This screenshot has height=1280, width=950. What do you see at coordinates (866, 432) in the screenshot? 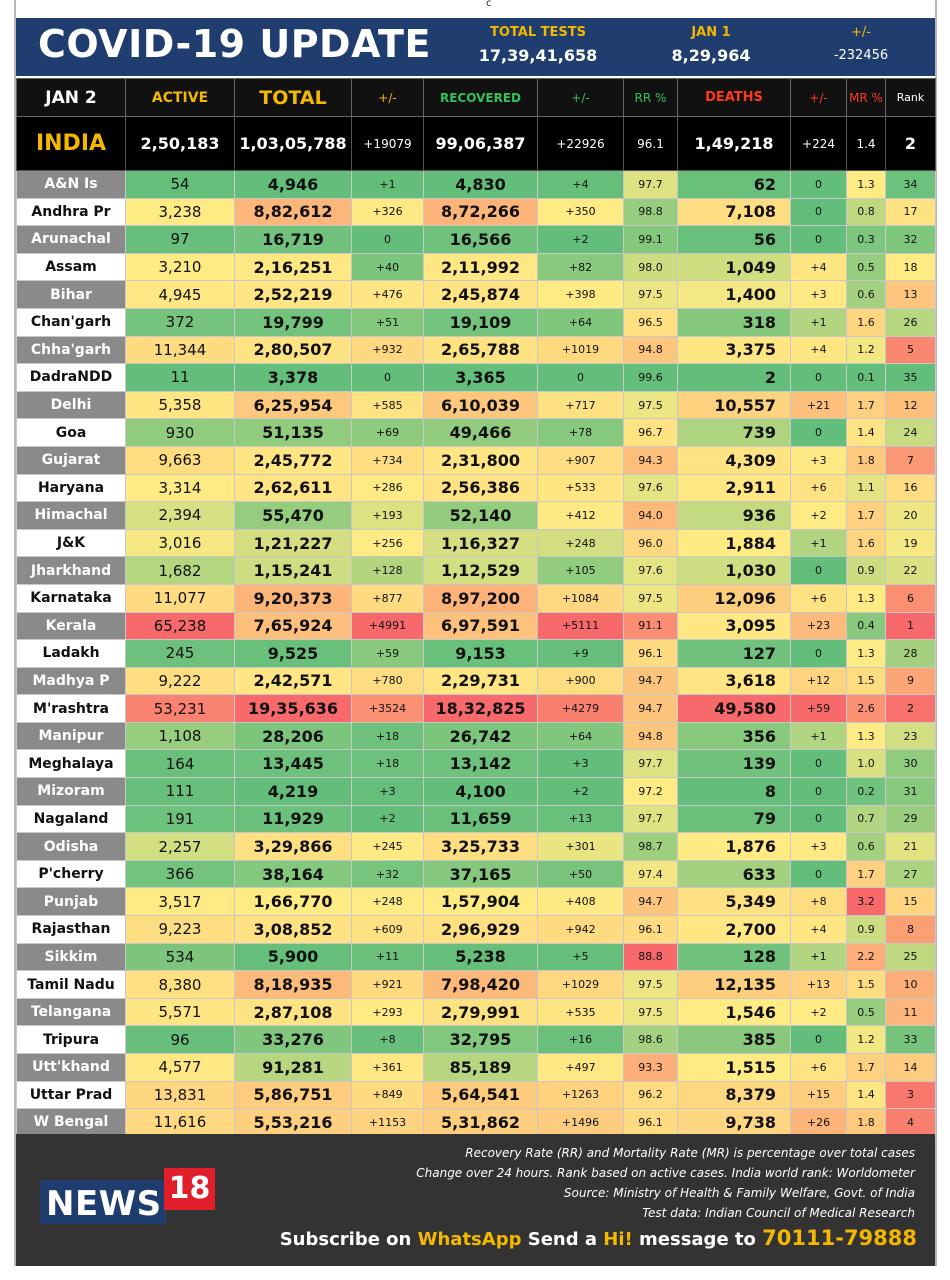
I see `cell-mr: 1.4` at bounding box center [866, 432].